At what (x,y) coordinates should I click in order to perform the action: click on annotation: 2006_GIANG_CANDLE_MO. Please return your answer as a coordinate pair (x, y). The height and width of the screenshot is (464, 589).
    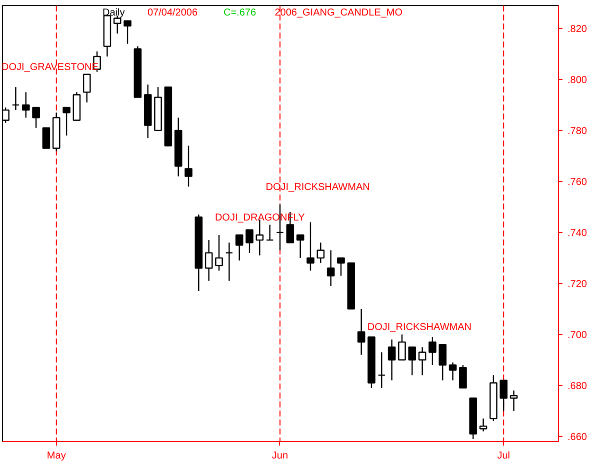
    Looking at the image, I should click on (338, 13).